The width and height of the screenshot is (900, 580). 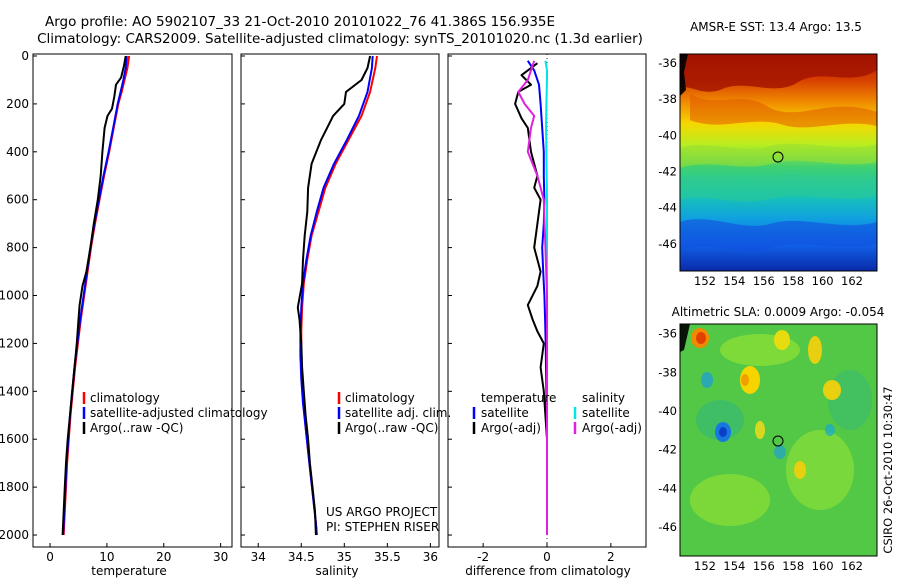 I want to click on legend-label-temp-satellite: satellite, so click(x=505, y=413).